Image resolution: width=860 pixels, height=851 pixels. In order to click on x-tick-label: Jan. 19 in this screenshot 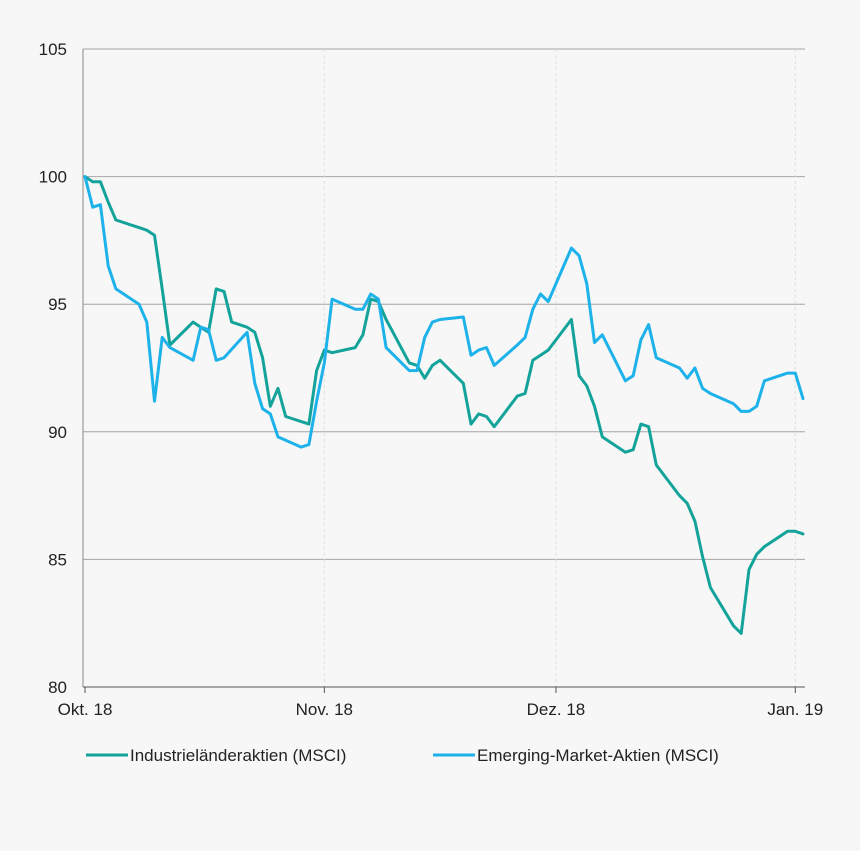, I will do `click(795, 709)`.